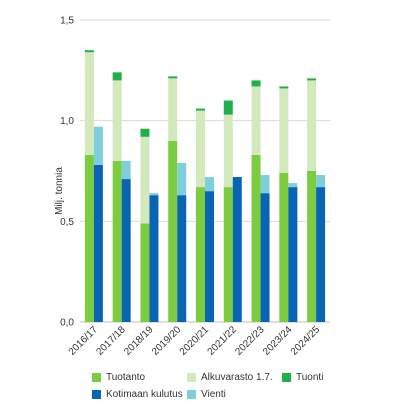 Image resolution: width=410 pixels, height=410 pixels. What do you see at coordinates (145, 180) in the screenshot?
I see `bar-alkuvarasto-1-7--2018-19` at bounding box center [145, 180].